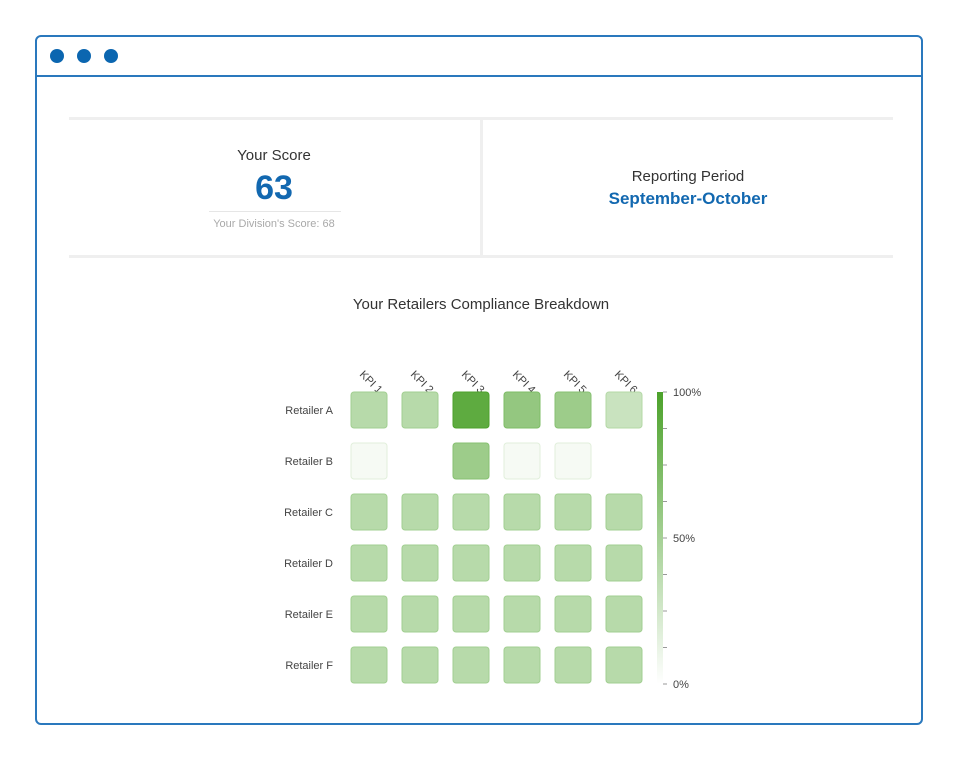  What do you see at coordinates (684, 539) in the screenshot?
I see `color-scale-label: 50%` at bounding box center [684, 539].